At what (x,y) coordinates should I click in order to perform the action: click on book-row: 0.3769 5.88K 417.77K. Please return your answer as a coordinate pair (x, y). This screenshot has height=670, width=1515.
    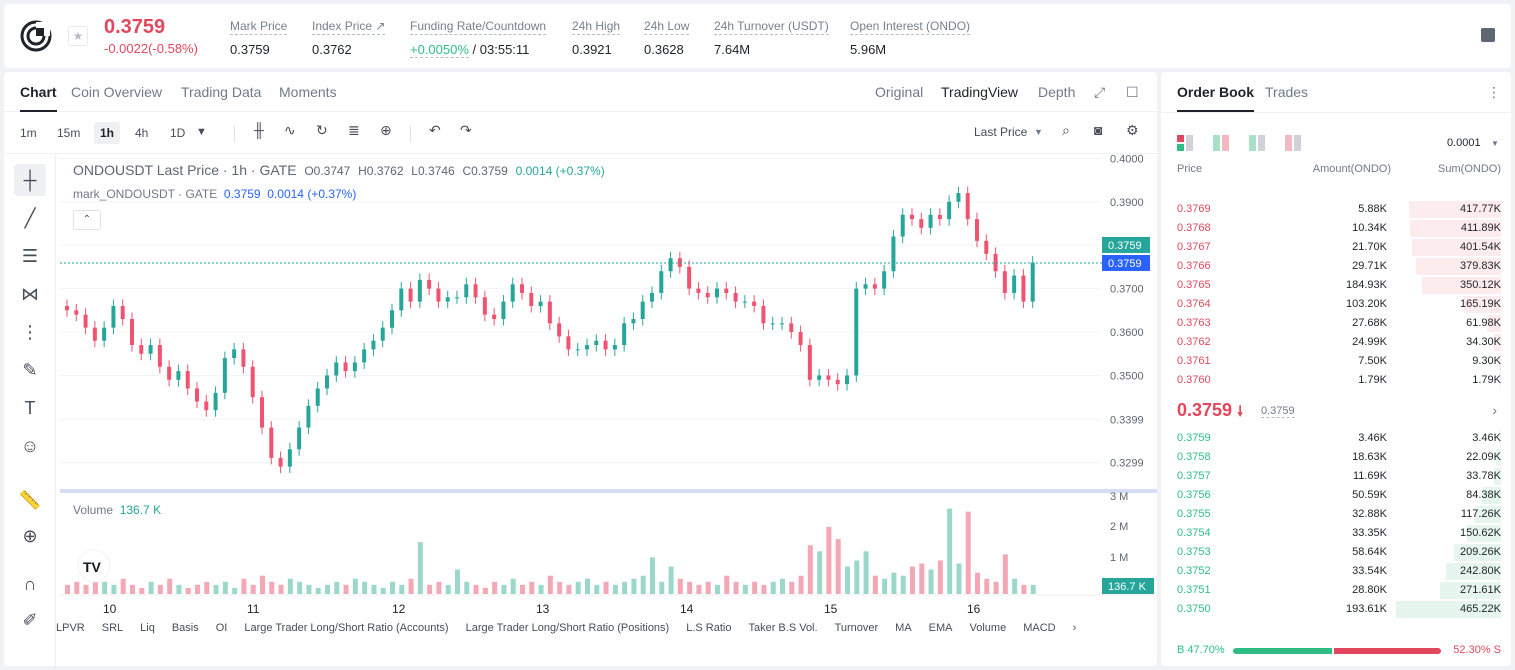
    Looking at the image, I should click on (1336, 209).